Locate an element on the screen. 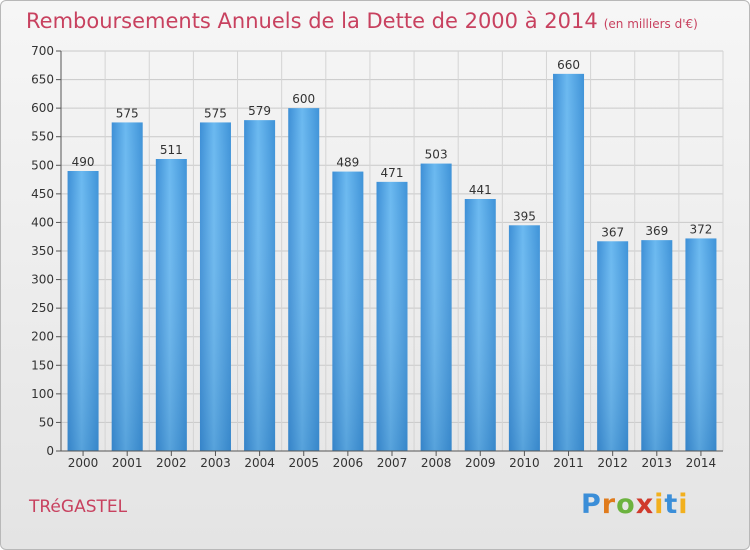  y-tick-label: 650 is located at coordinates (42, 80).